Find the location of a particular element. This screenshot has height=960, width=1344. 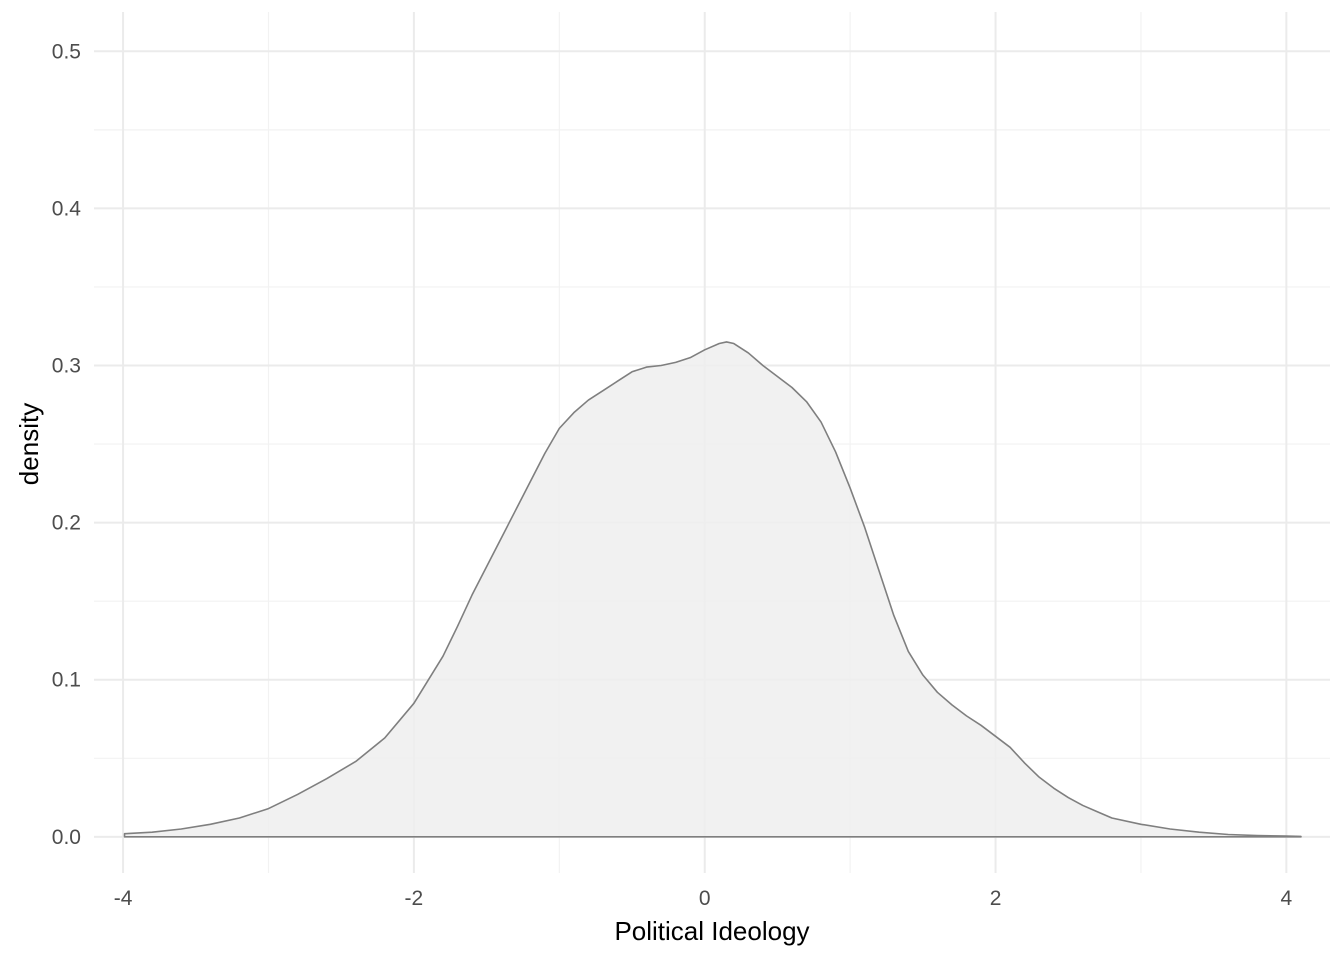

x-tick-label: -2 is located at coordinates (414, 898).